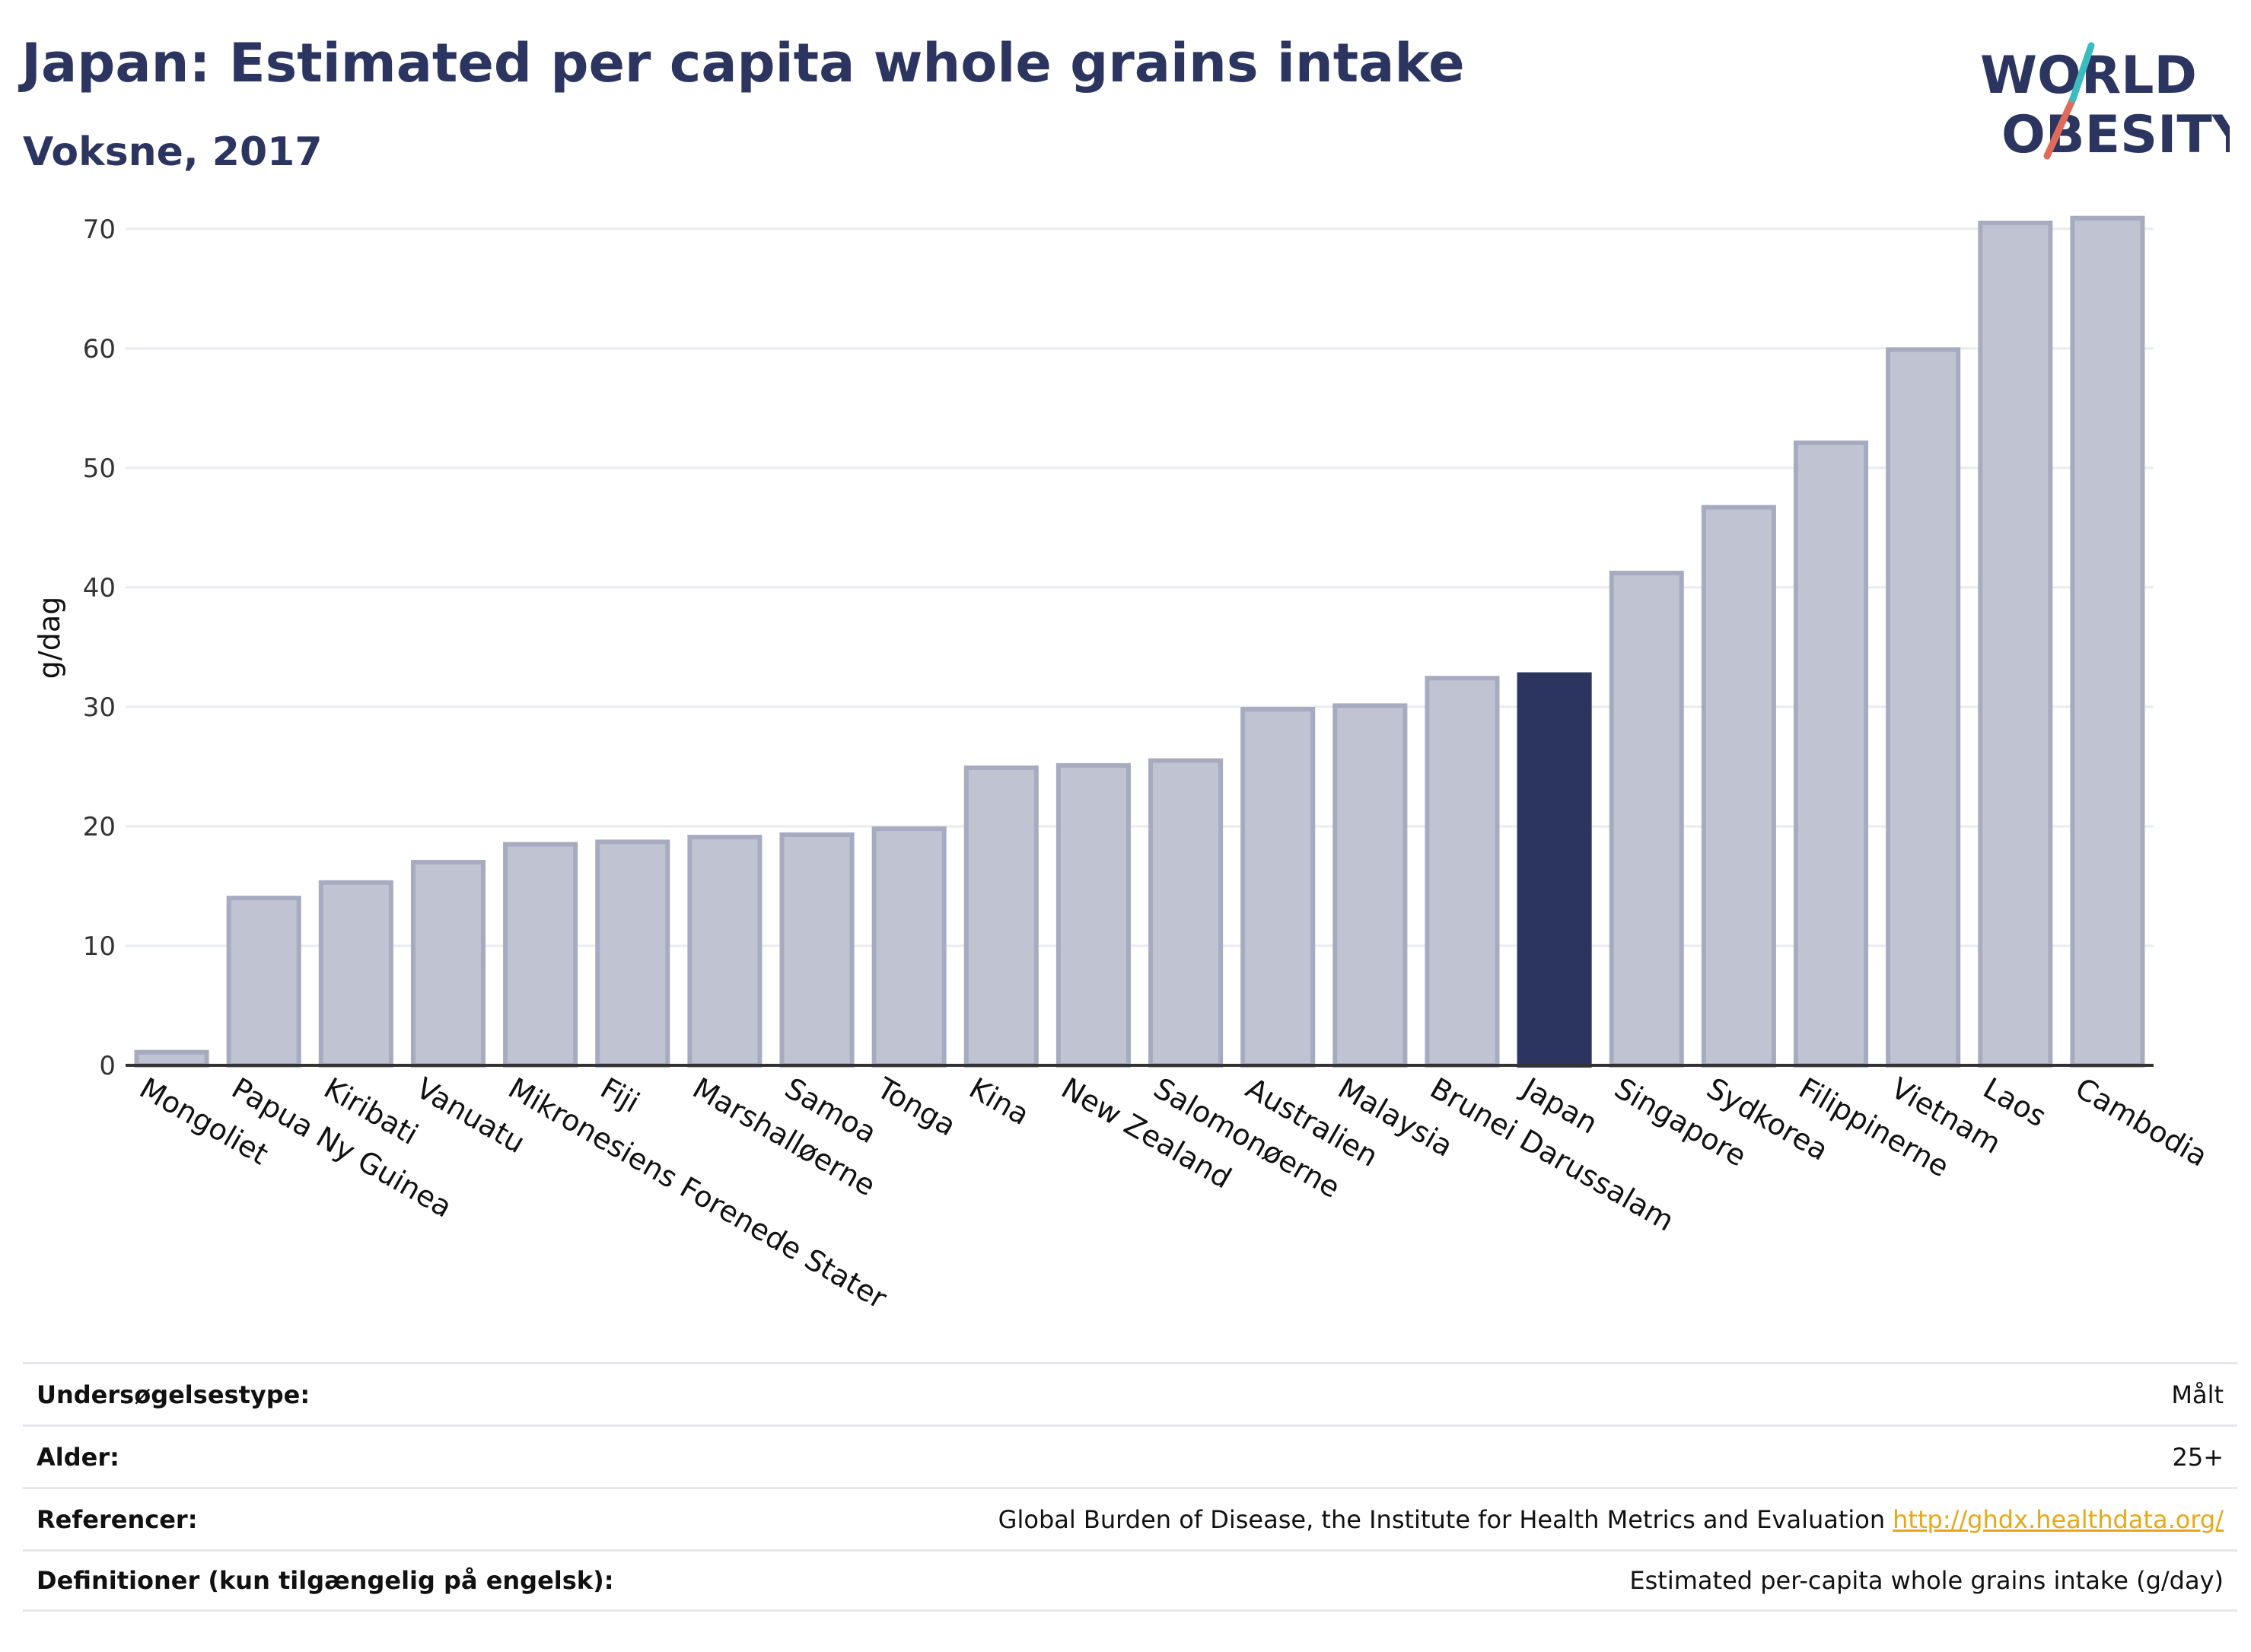 The image size is (2251, 1652). What do you see at coordinates (99, 469) in the screenshot?
I see `y-tick-label: 50` at bounding box center [99, 469].